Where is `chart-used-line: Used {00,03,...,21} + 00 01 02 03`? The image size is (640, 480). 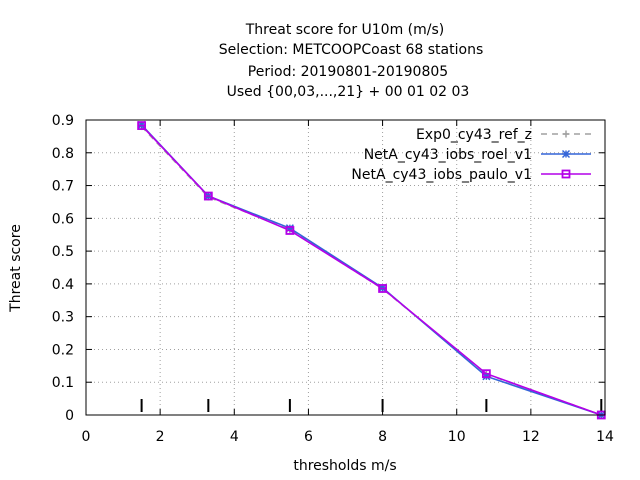 chart-used-line: Used {00,03,...,21} + 00 01 02 03 is located at coordinates (348, 92).